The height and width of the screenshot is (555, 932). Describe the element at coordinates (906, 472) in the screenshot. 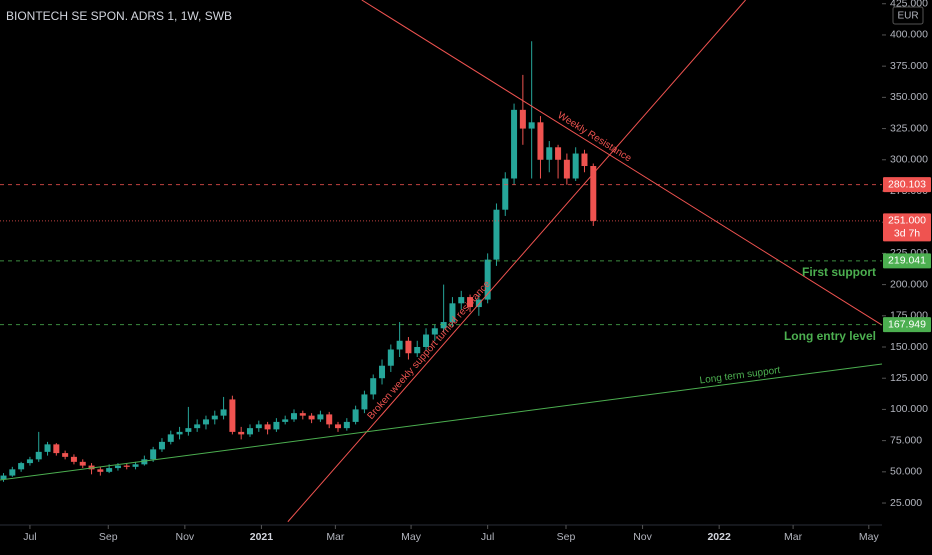

I see `y-tick-label: 50.000` at that location.